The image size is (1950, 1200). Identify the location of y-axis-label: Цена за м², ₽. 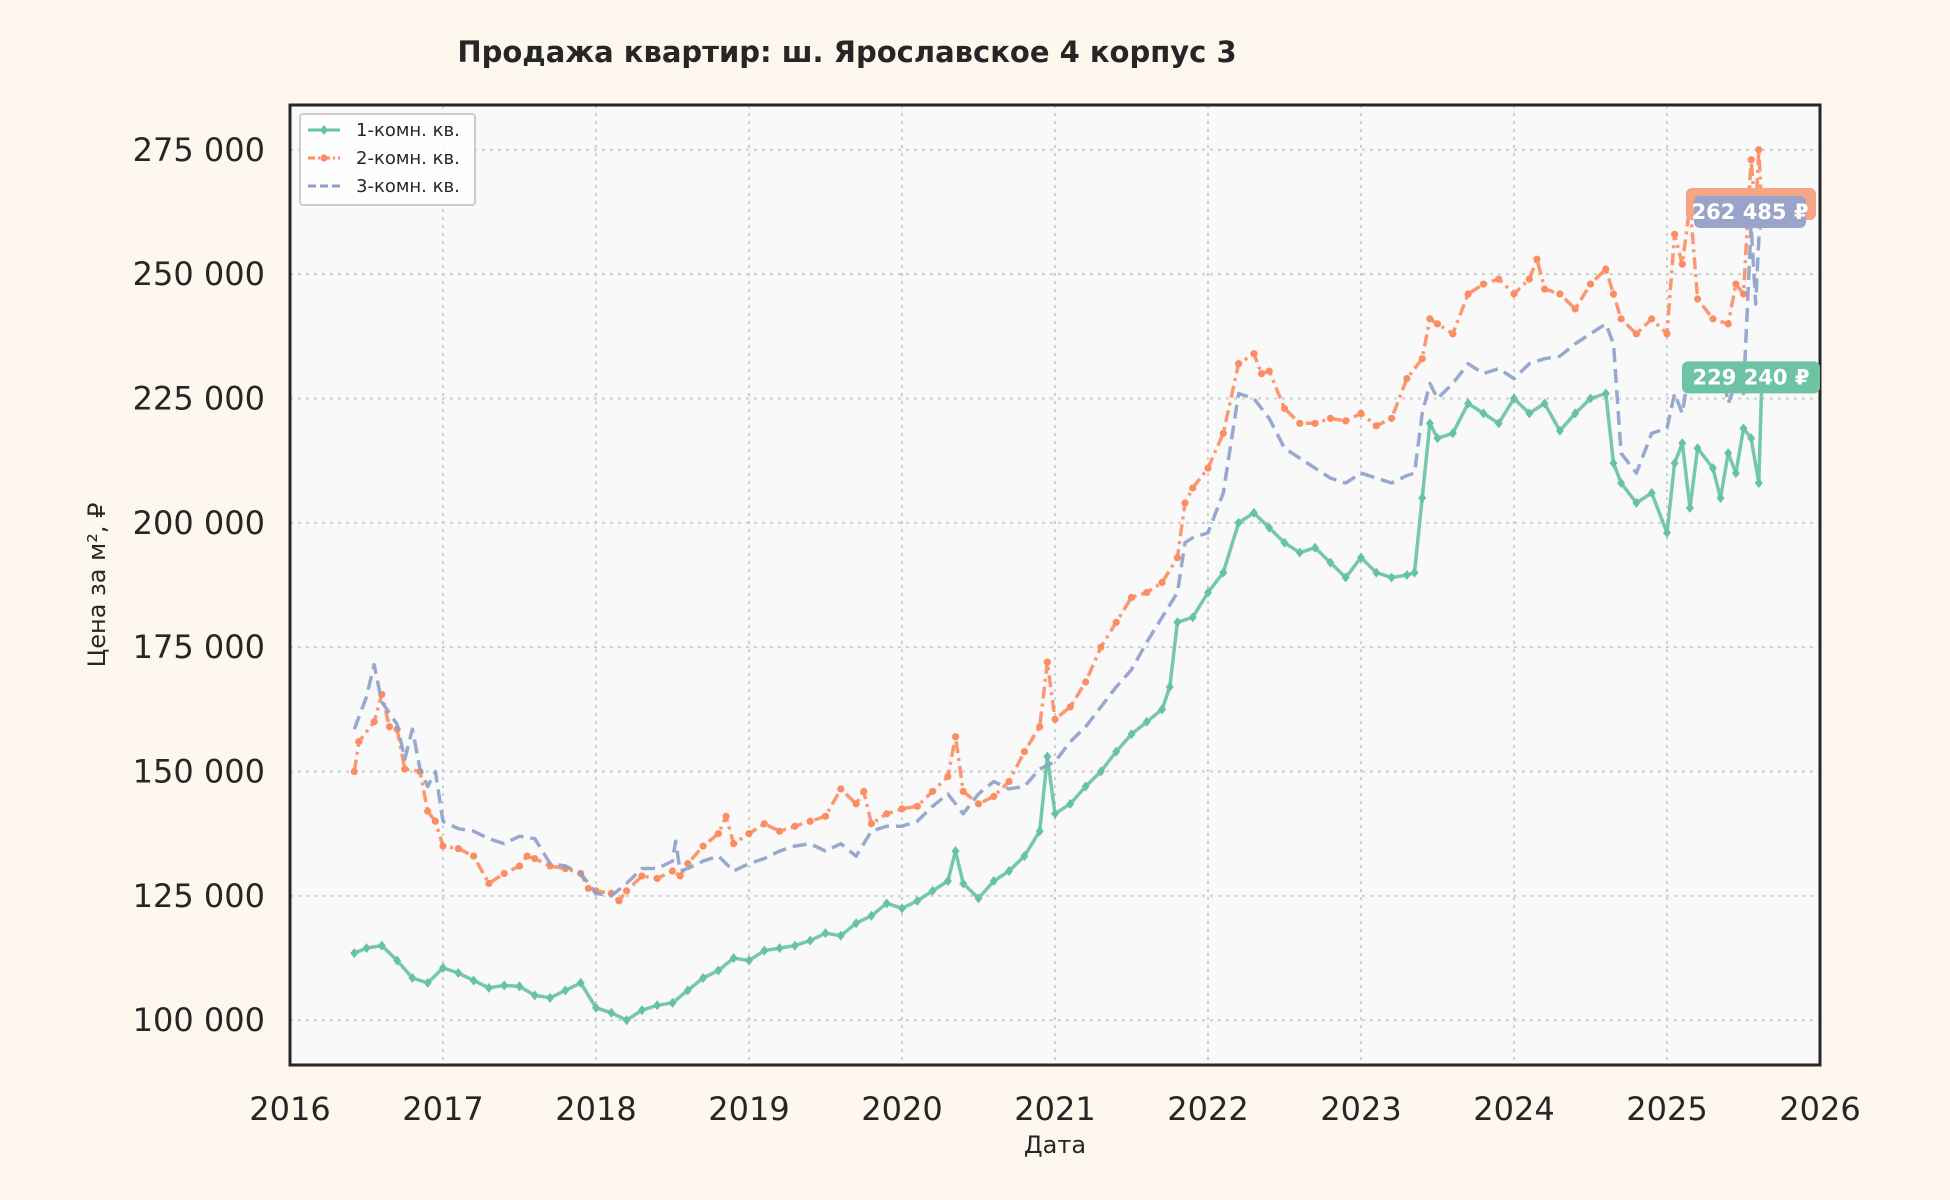
(97, 585).